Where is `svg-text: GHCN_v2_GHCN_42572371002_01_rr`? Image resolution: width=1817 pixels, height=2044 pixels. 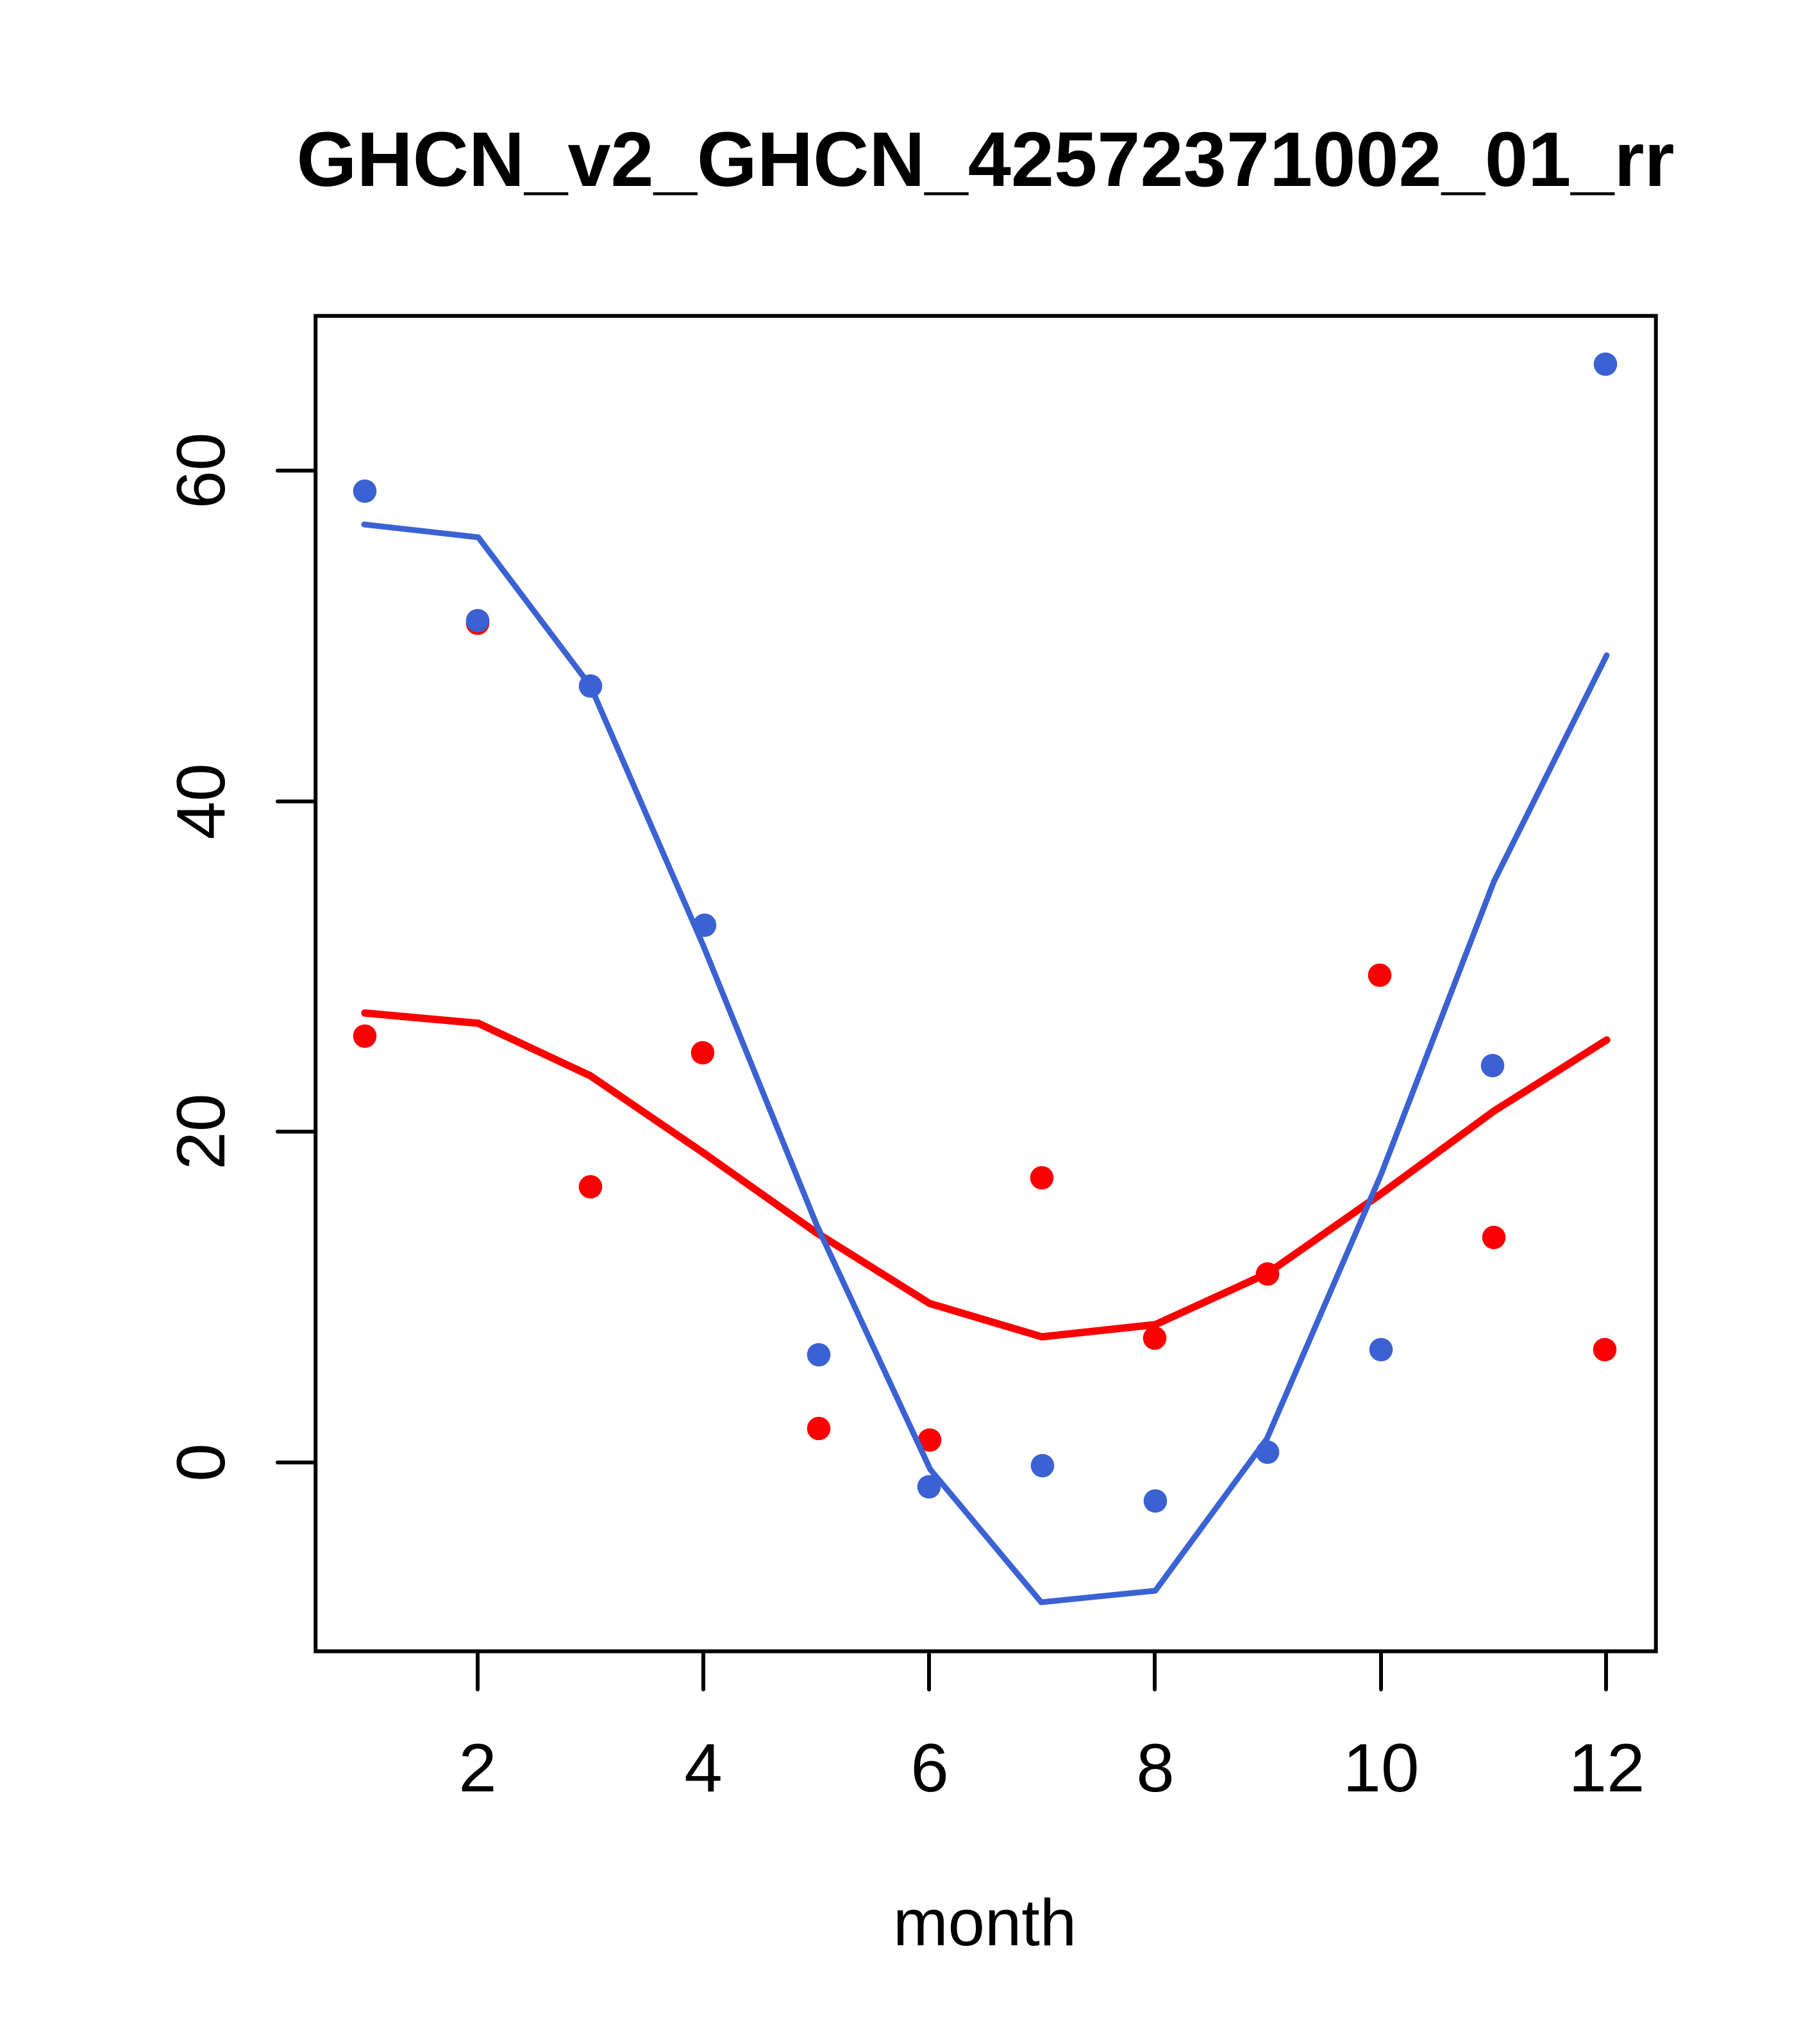 svg-text: GHCN_v2_GHCN_42572371002_01_rr is located at coordinates (986, 159).